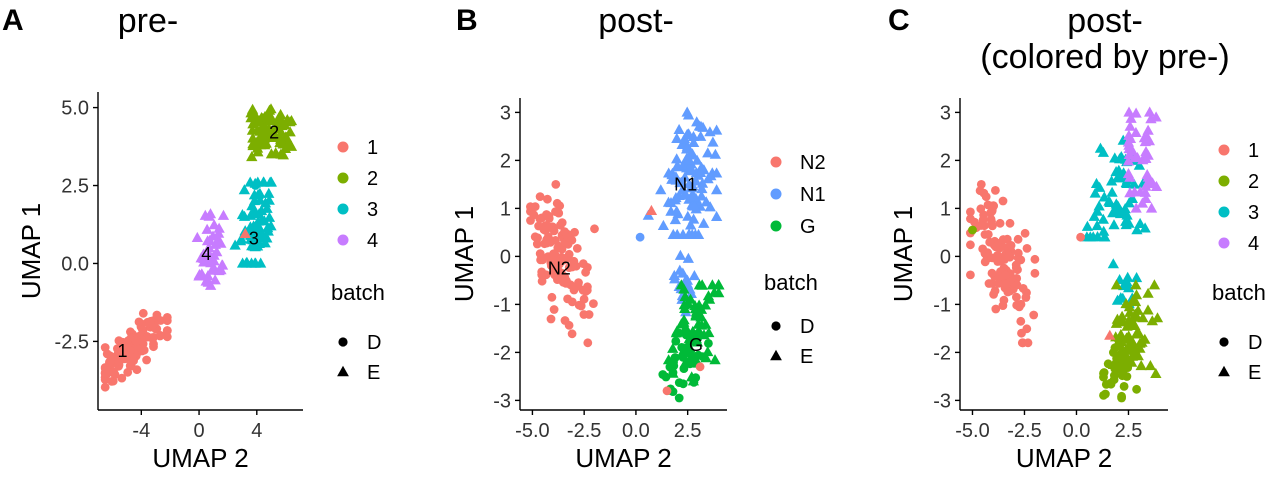 This screenshot has width=1280, height=480. Describe the element at coordinates (13, 20) in the screenshot. I see `panel-letter: A` at that location.